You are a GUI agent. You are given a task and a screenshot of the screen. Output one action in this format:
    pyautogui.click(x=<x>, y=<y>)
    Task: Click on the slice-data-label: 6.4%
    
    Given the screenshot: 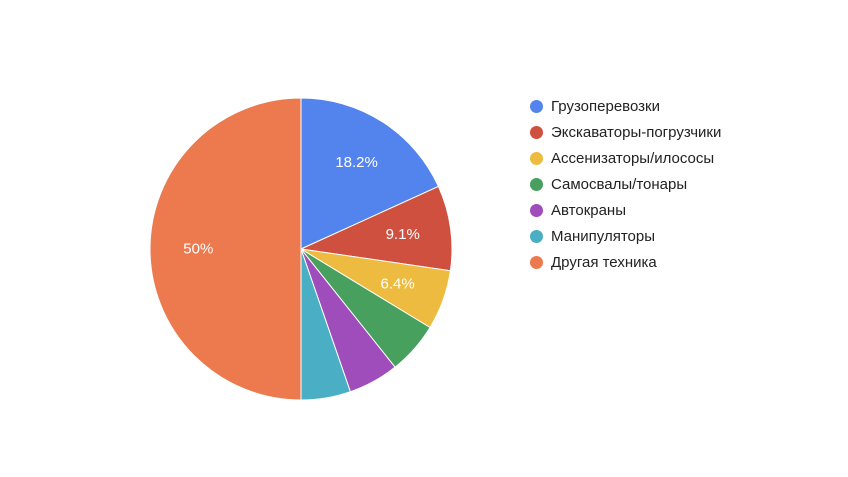 What is the action you would take?
    pyautogui.click(x=397, y=283)
    